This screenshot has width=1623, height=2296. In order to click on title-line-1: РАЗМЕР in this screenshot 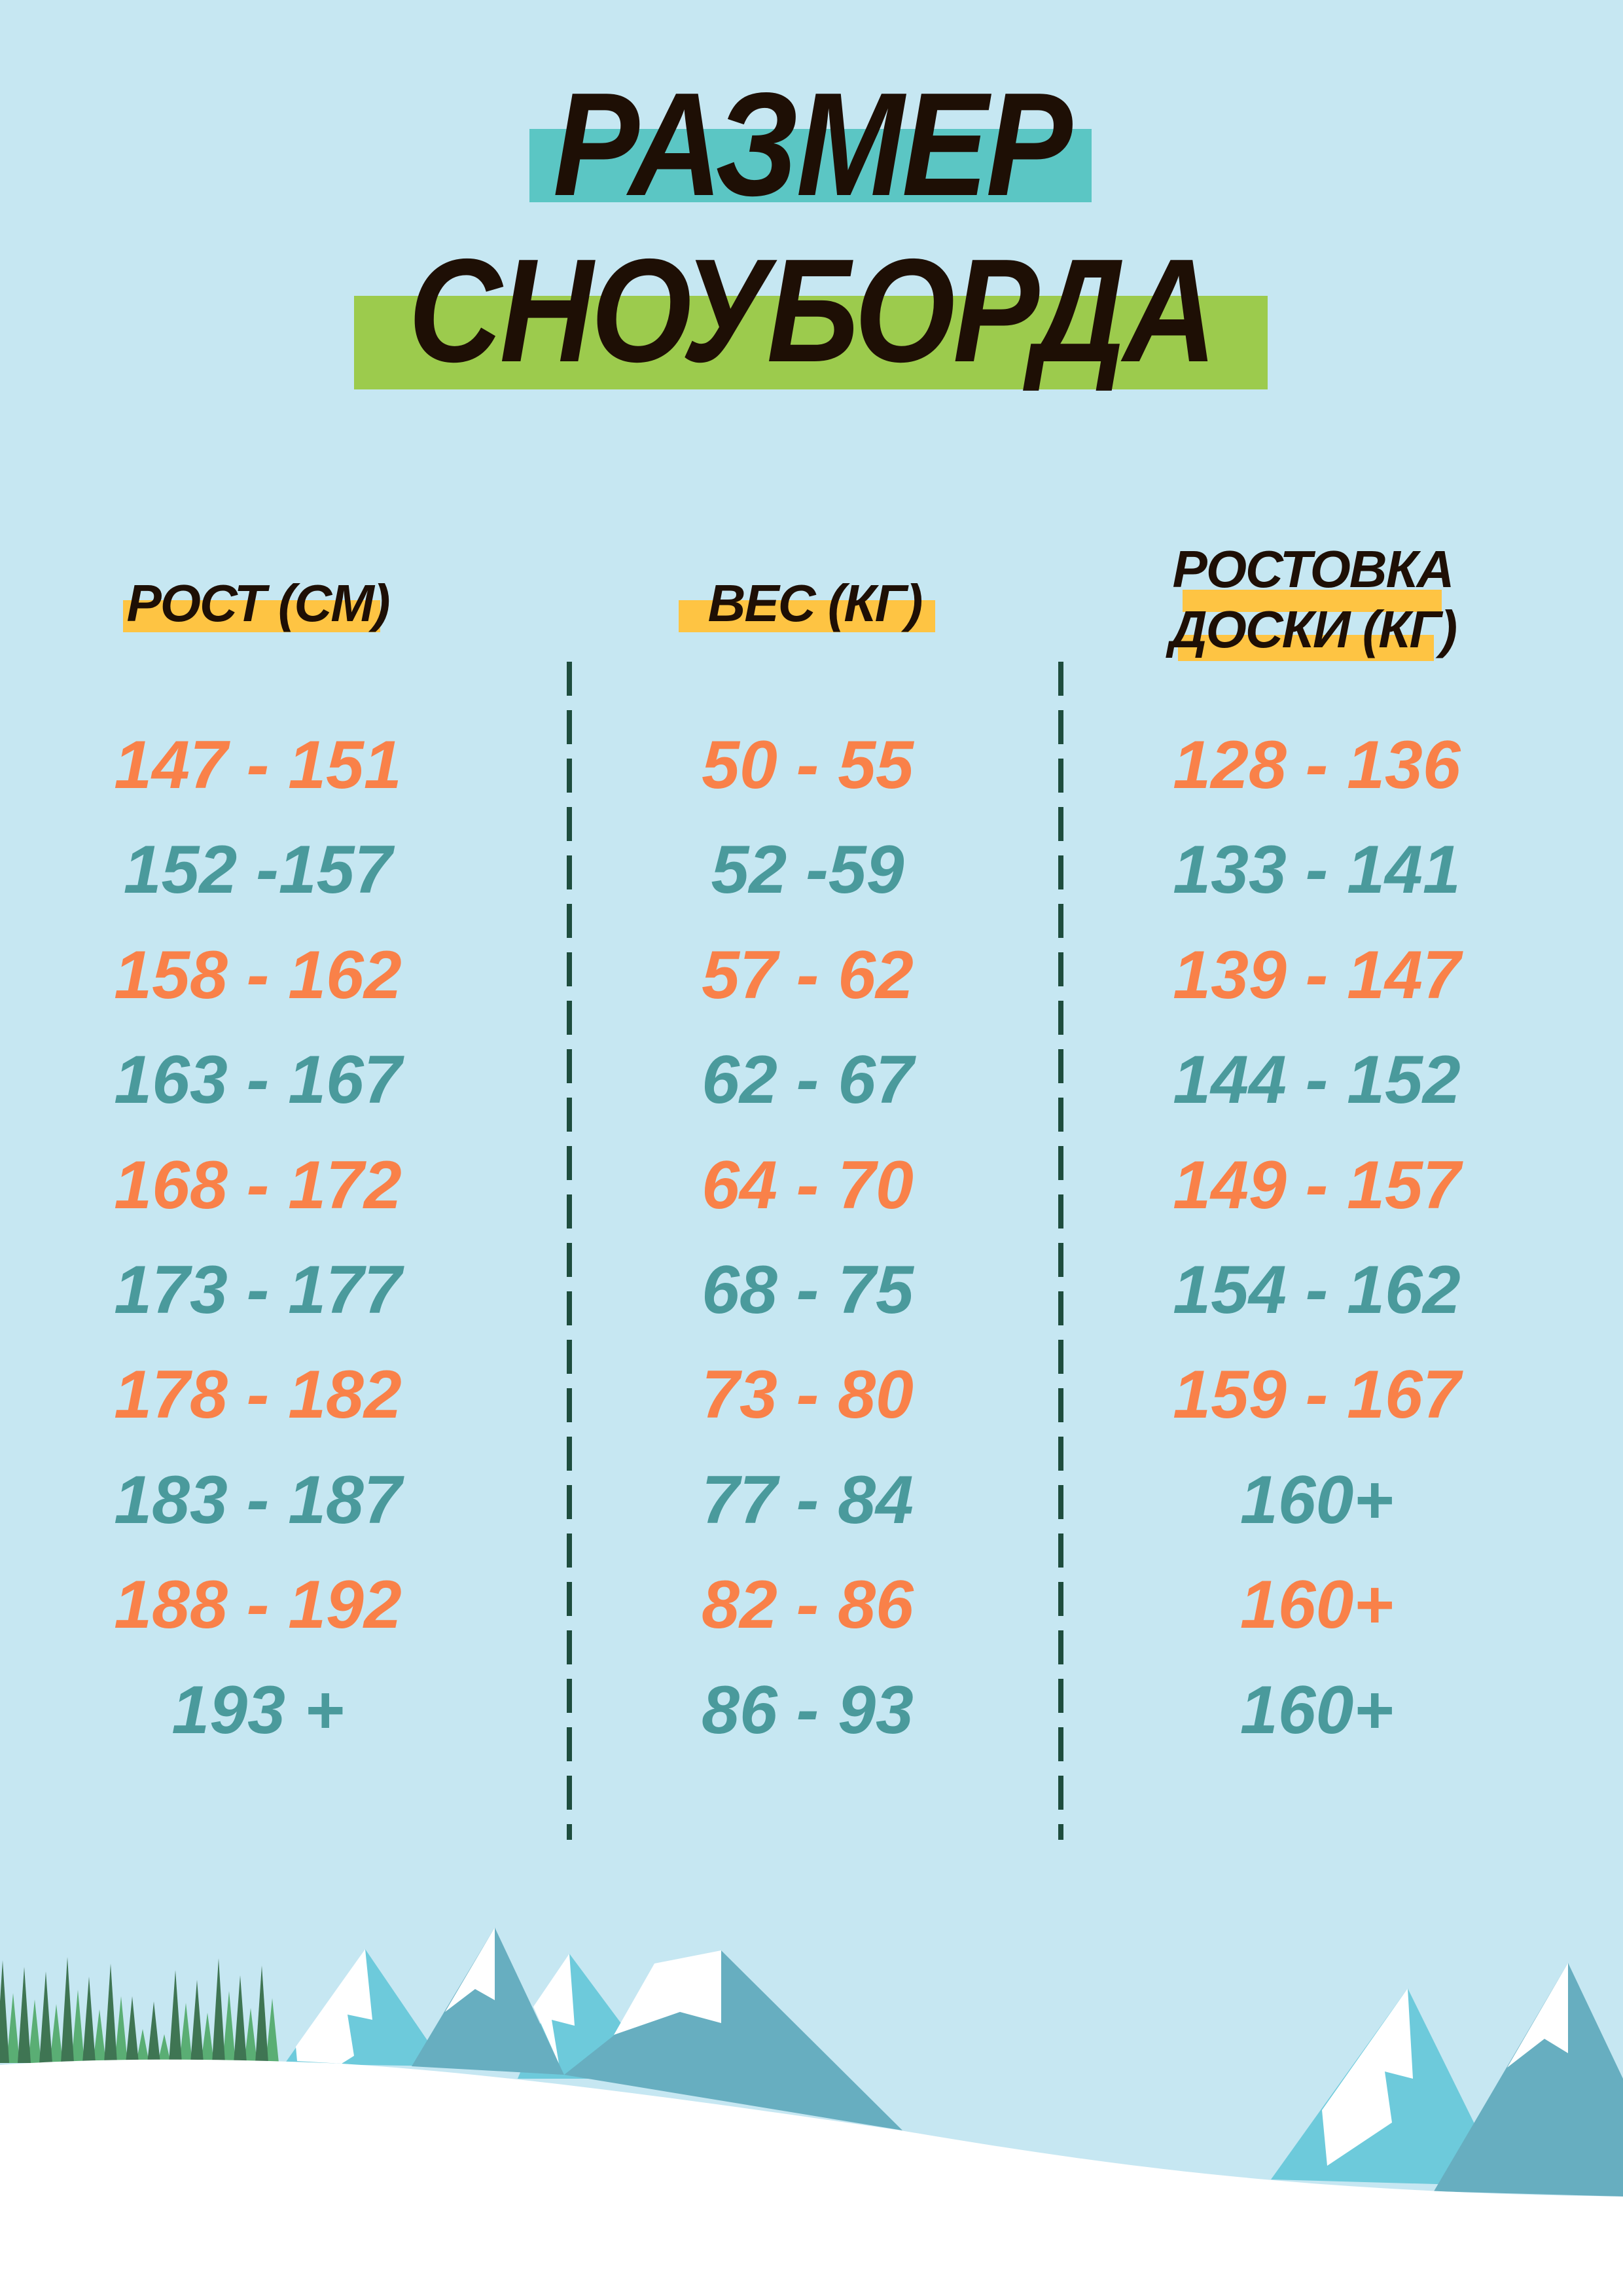, I will do `click(813, 144)`.